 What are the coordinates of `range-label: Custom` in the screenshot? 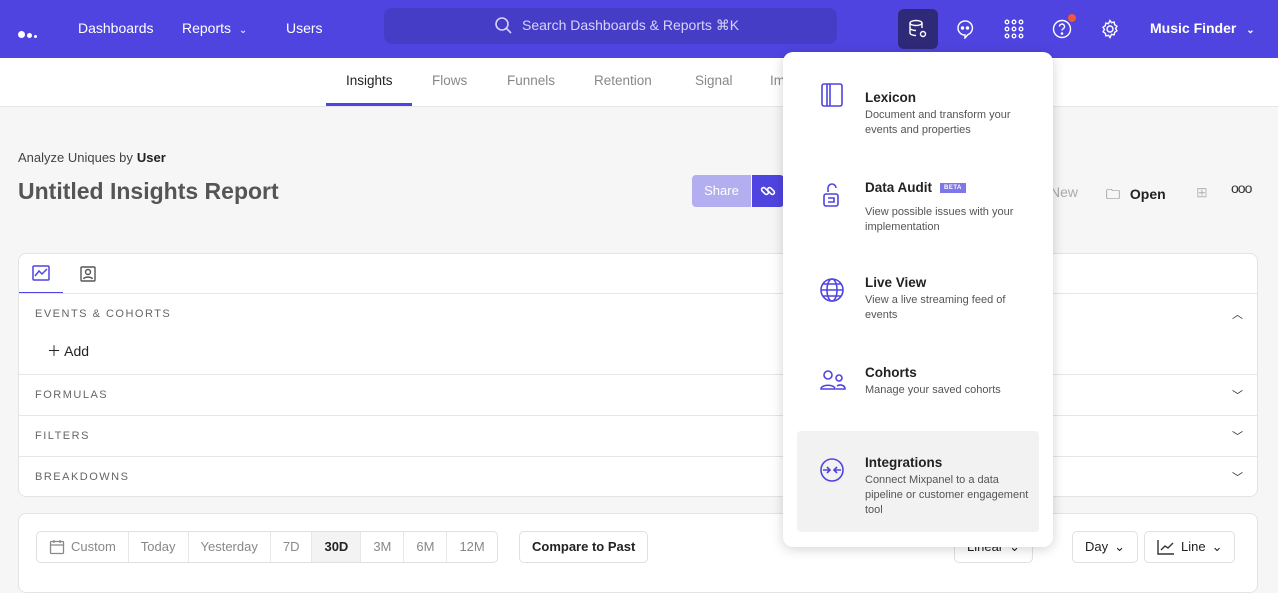 It's located at (93, 546).